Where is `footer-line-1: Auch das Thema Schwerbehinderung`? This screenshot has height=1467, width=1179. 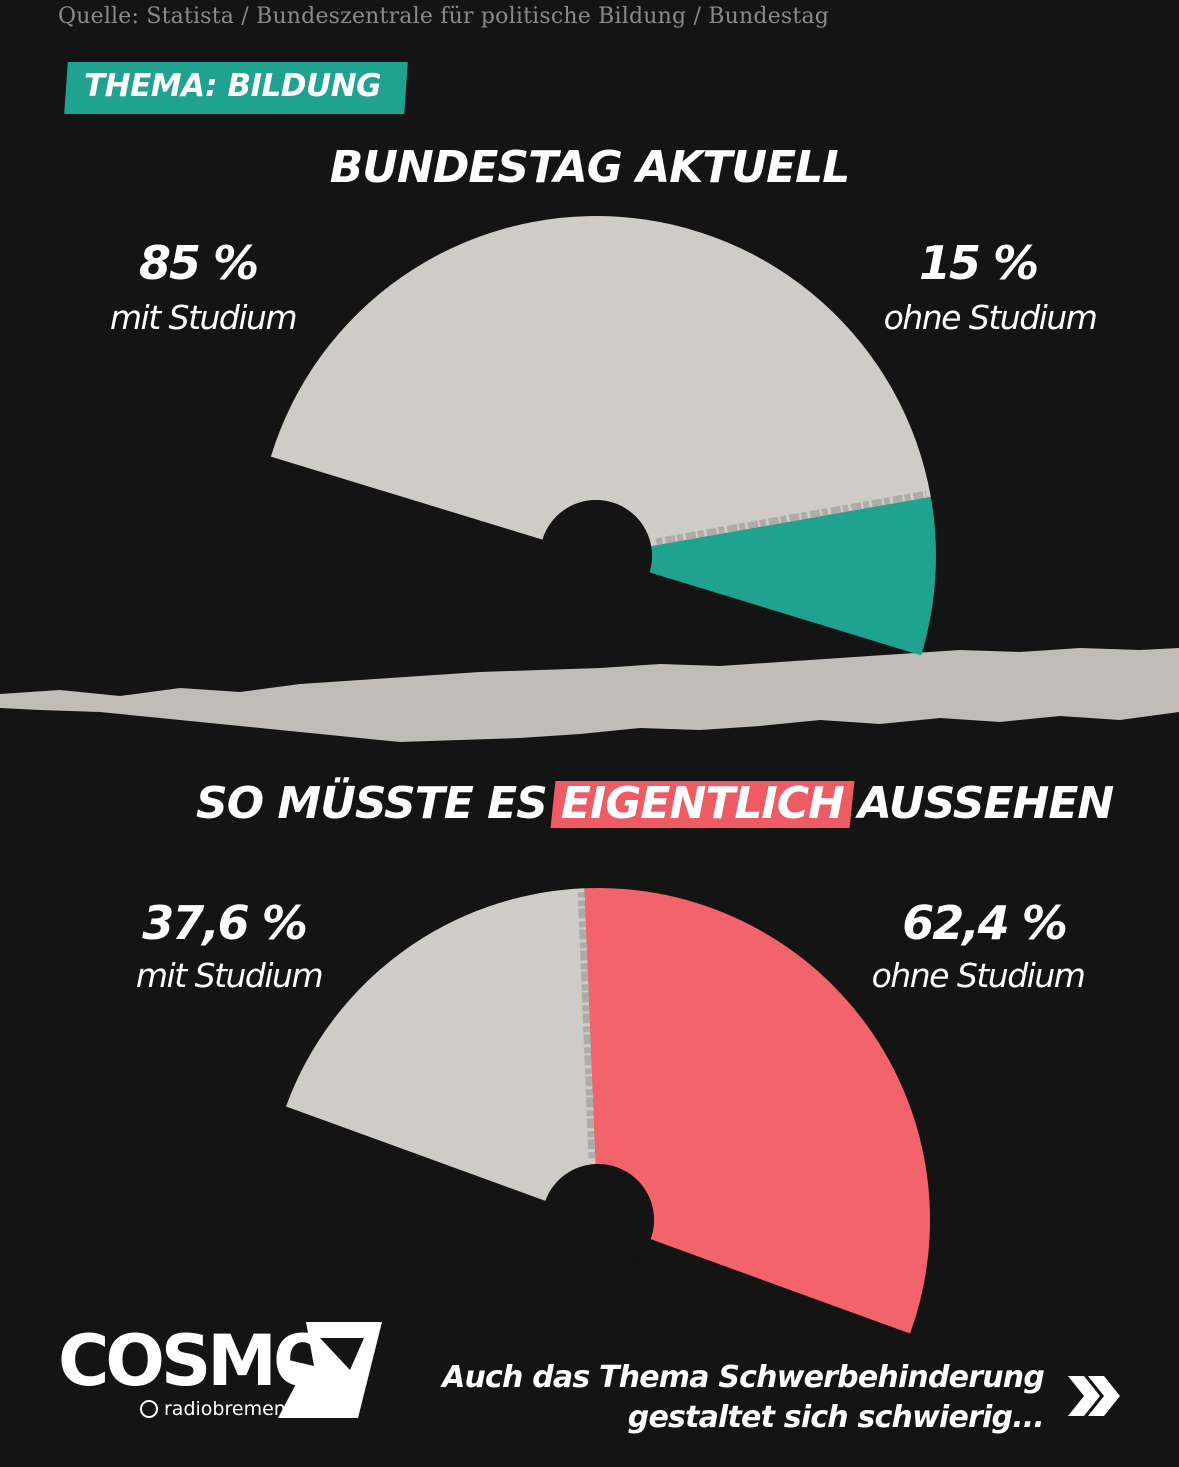 footer-line-1: Auch das Thema Schwerbehinderung is located at coordinates (743, 1377).